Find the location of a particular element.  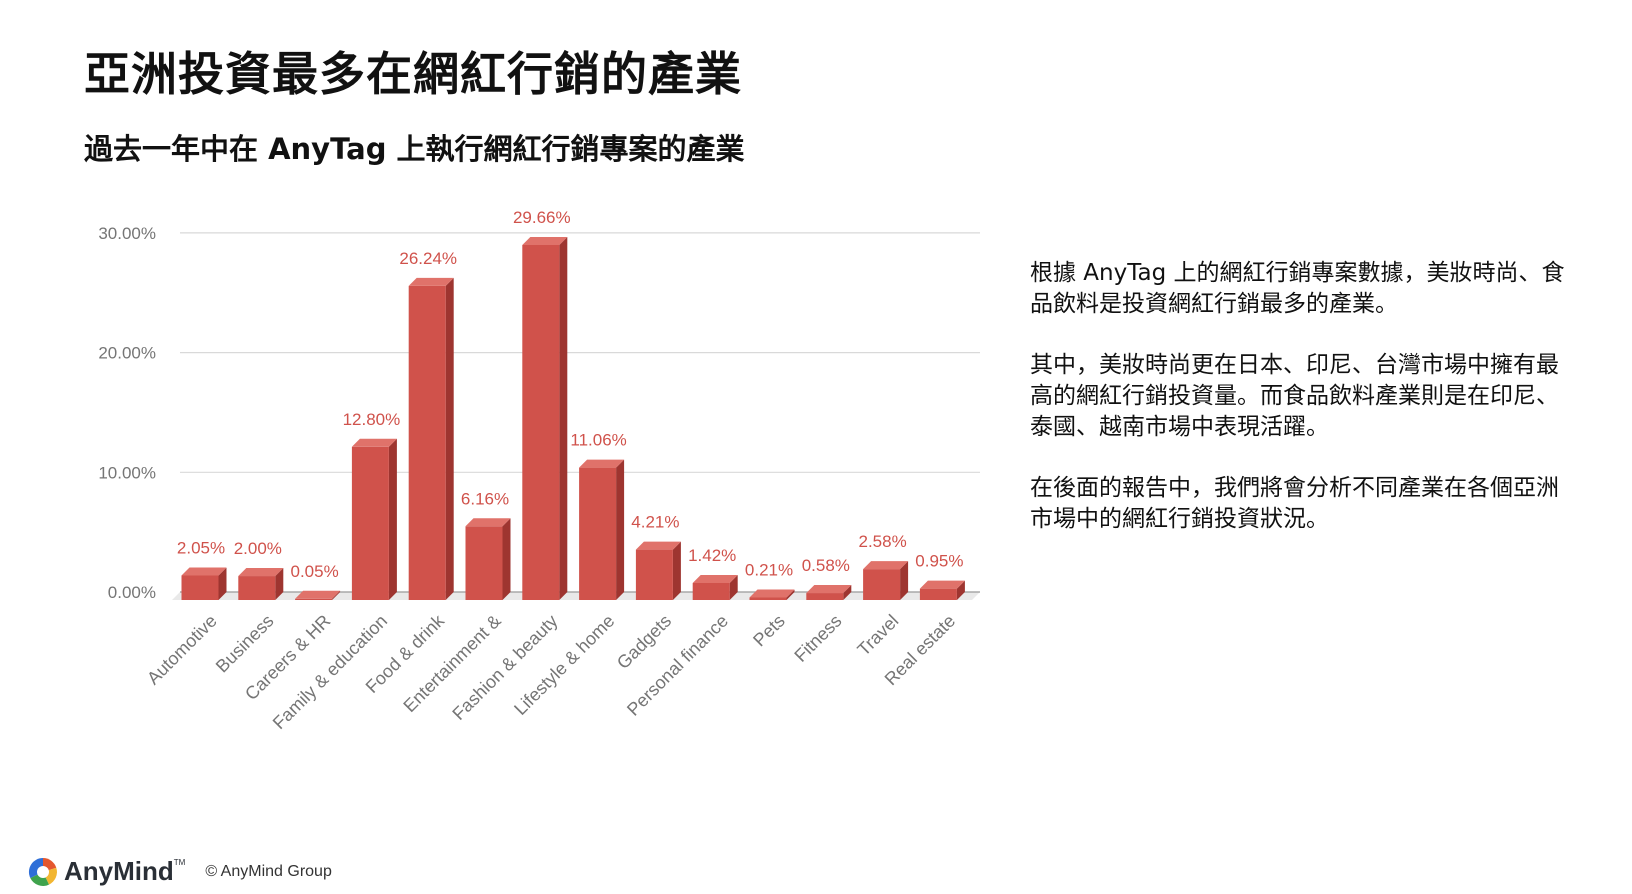

x-tick-label: Automotive is located at coordinates (182, 650).